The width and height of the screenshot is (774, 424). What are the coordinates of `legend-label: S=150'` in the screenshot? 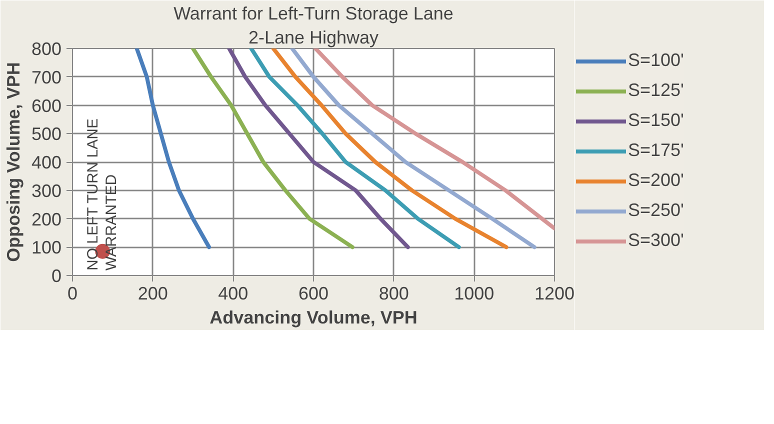 It's located at (656, 120).